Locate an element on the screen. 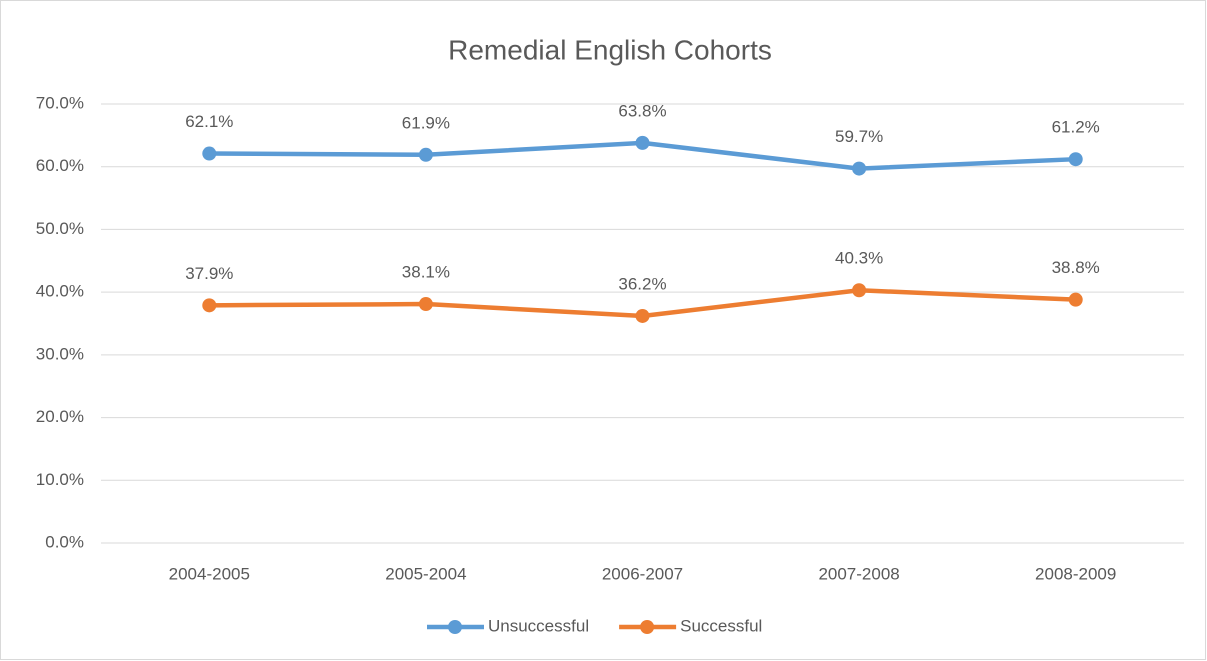 This screenshot has height=661, width=1207. x-tick-label: 2004-2005 is located at coordinates (209, 573).